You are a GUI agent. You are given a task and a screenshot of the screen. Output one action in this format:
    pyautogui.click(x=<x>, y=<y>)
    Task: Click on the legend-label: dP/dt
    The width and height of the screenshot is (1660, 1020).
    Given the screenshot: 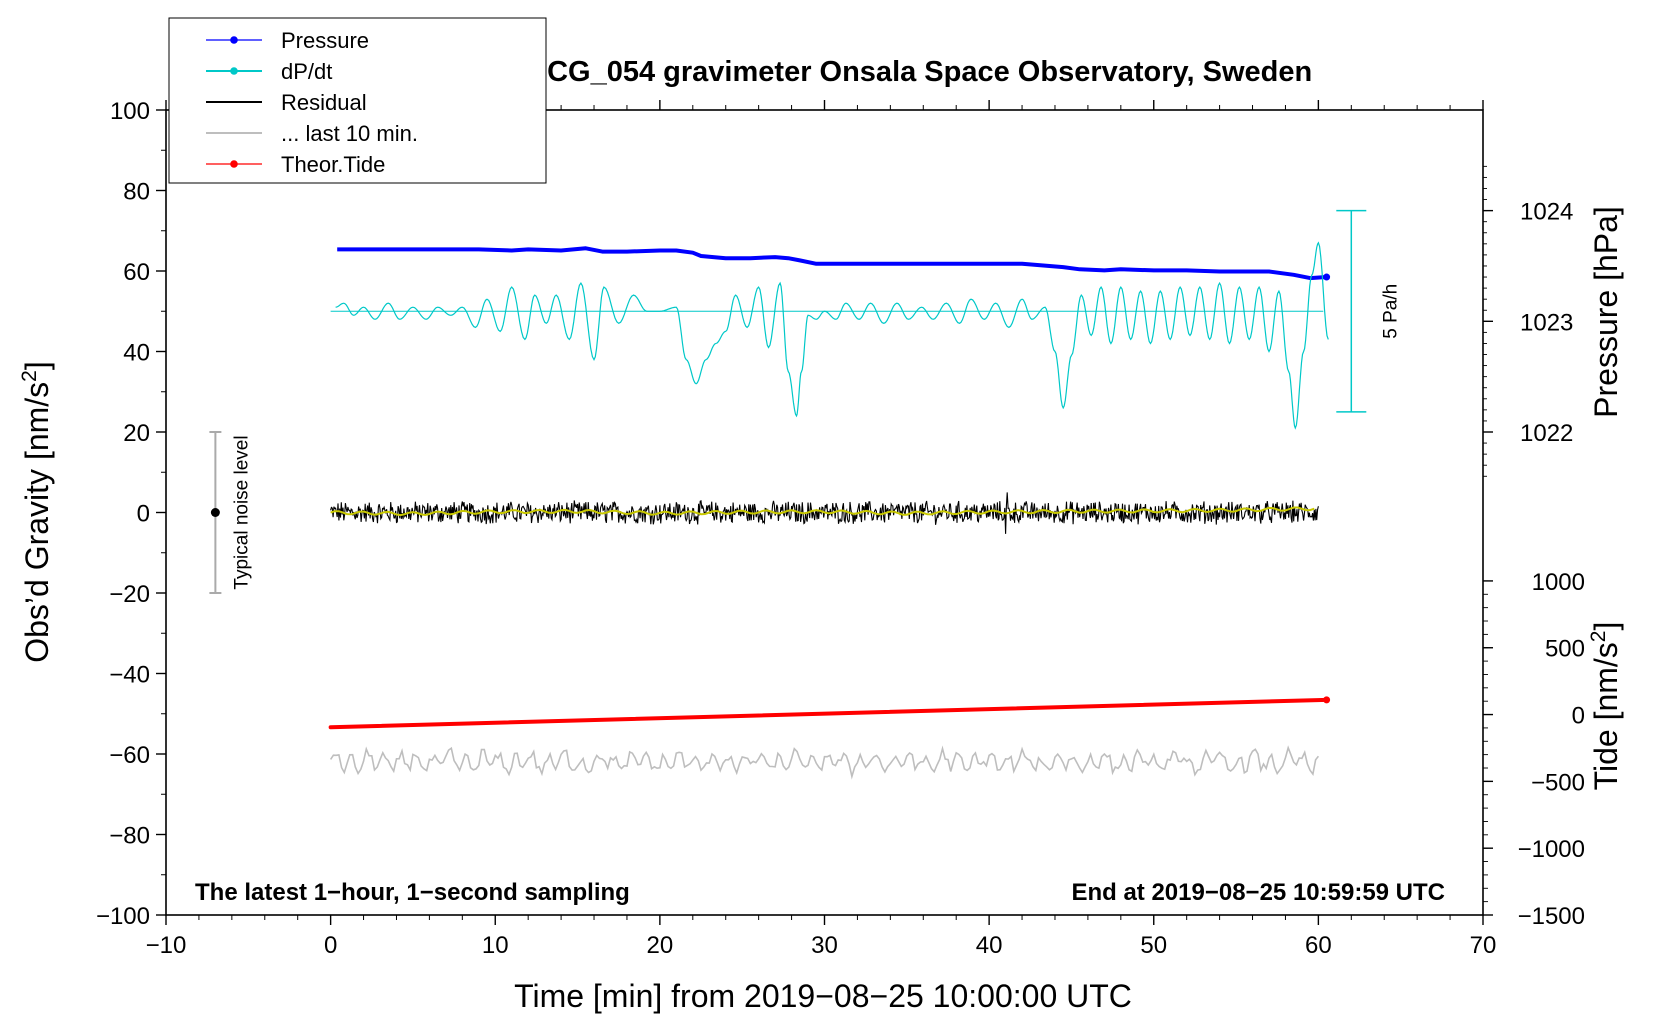 What is the action you would take?
    pyautogui.click(x=306, y=71)
    